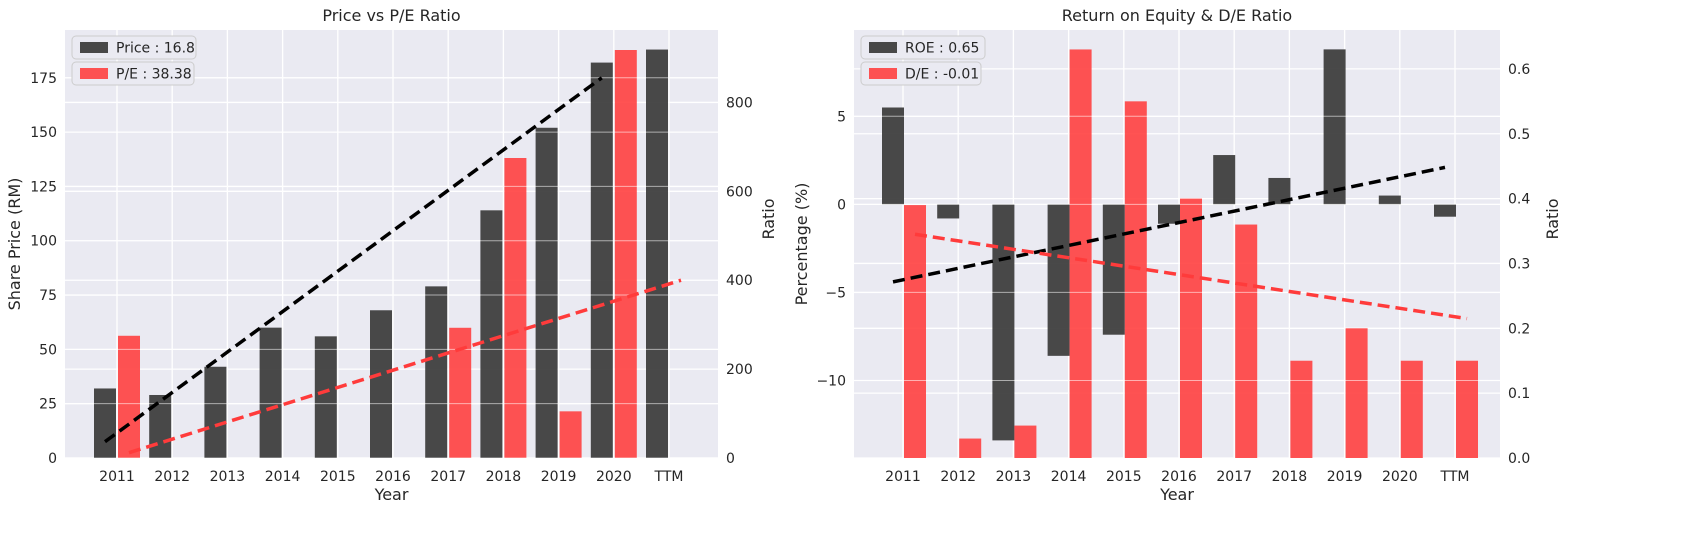  Describe the element at coordinates (154, 75) in the screenshot. I see `legend-label: P/E : 38.38` at that location.